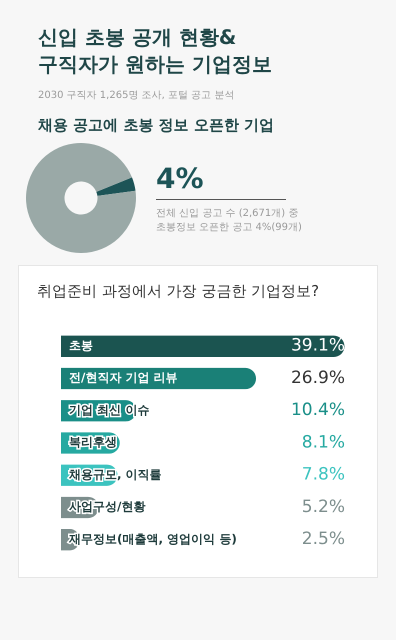 The image size is (396, 640). I want to click on data-label: 26.9%, so click(317, 378).